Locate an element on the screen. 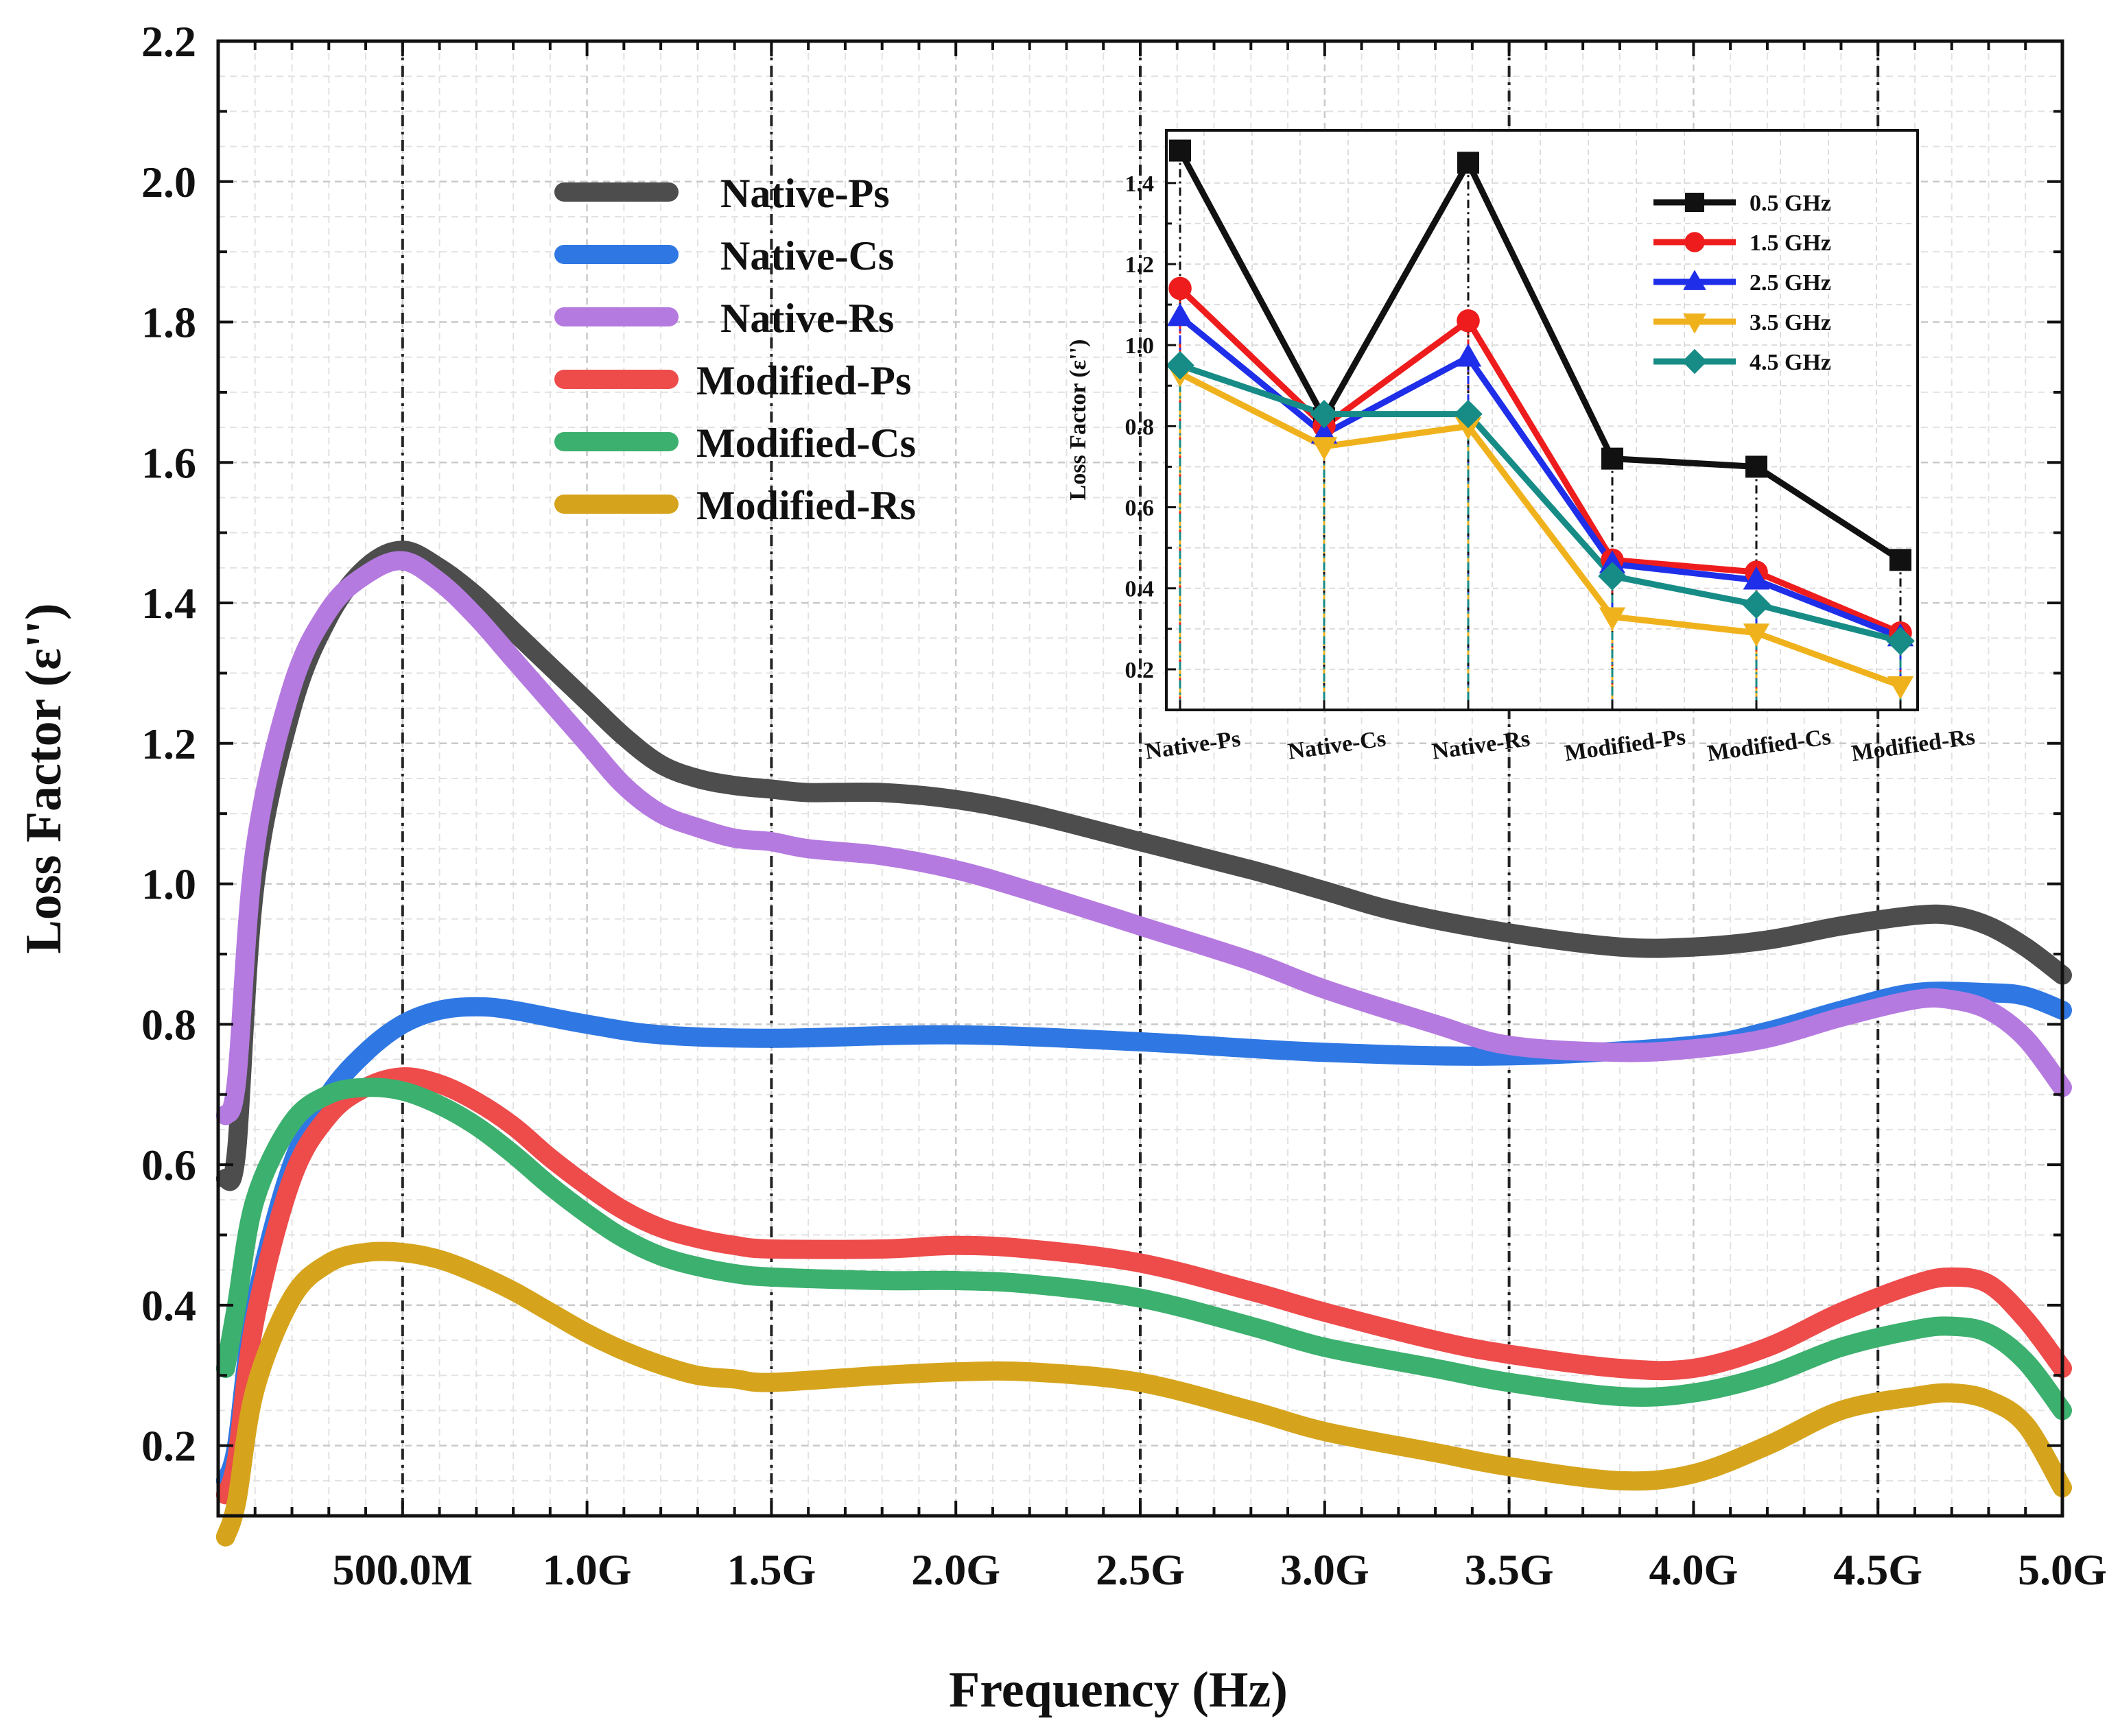 This screenshot has height=1736, width=2120. legend-label-modified-rs: Modified-Rs is located at coordinates (806, 506).